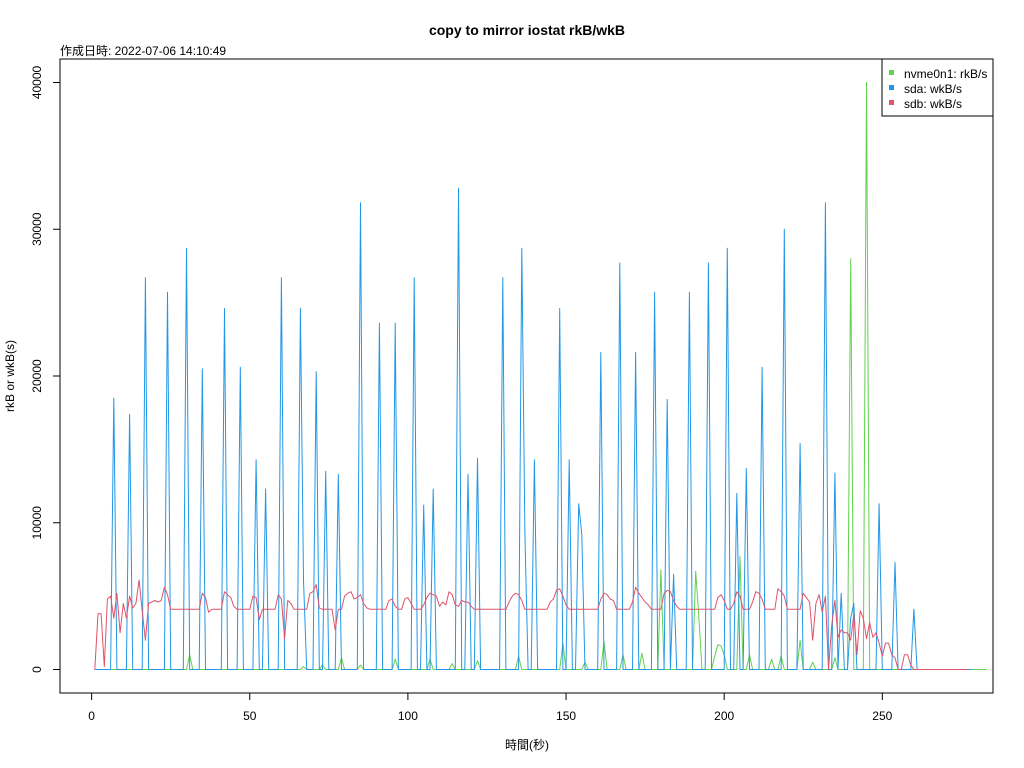 The height and width of the screenshot is (768, 1024). What do you see at coordinates (882, 716) in the screenshot?
I see `x-tick-label: 250` at bounding box center [882, 716].